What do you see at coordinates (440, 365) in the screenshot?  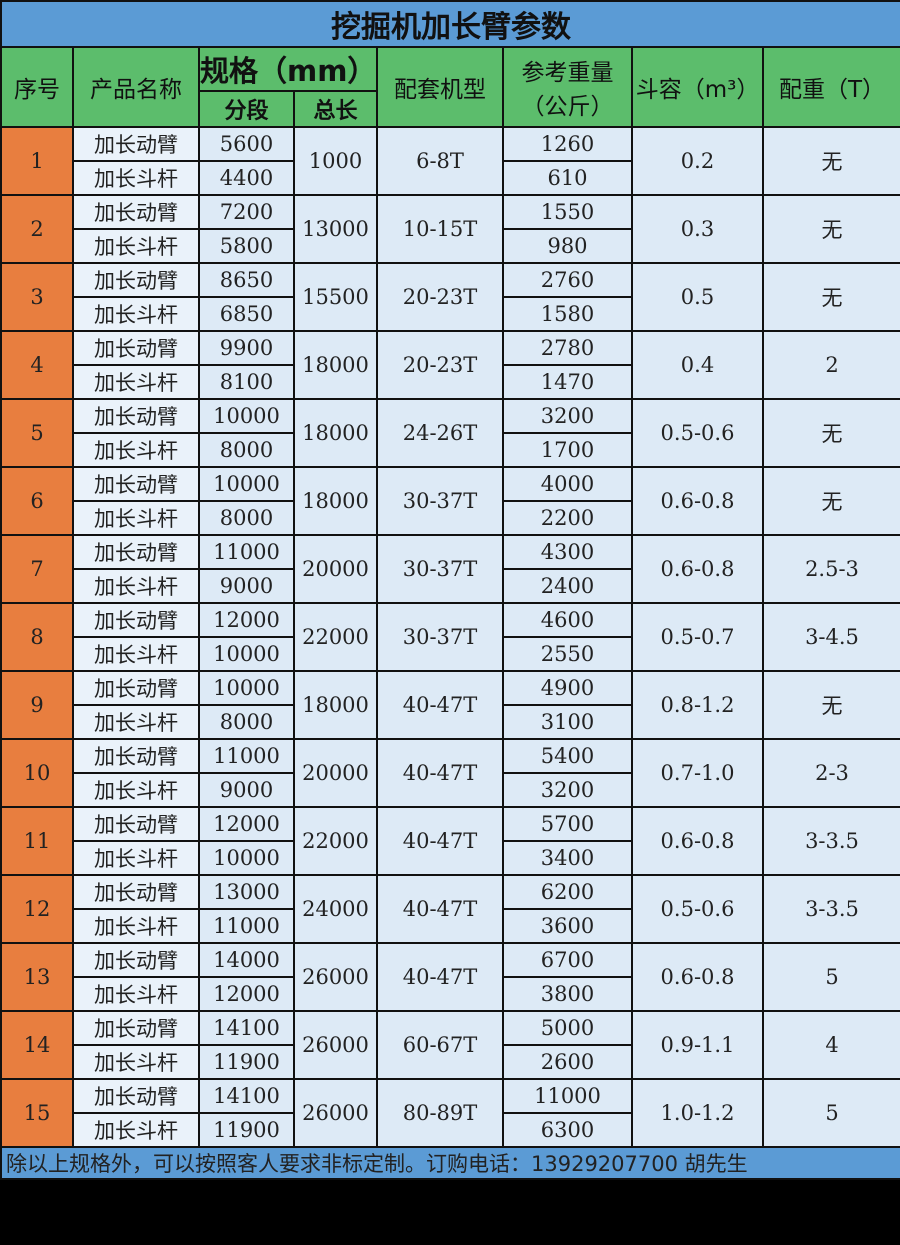 I see `machine-model: 20-23T` at bounding box center [440, 365].